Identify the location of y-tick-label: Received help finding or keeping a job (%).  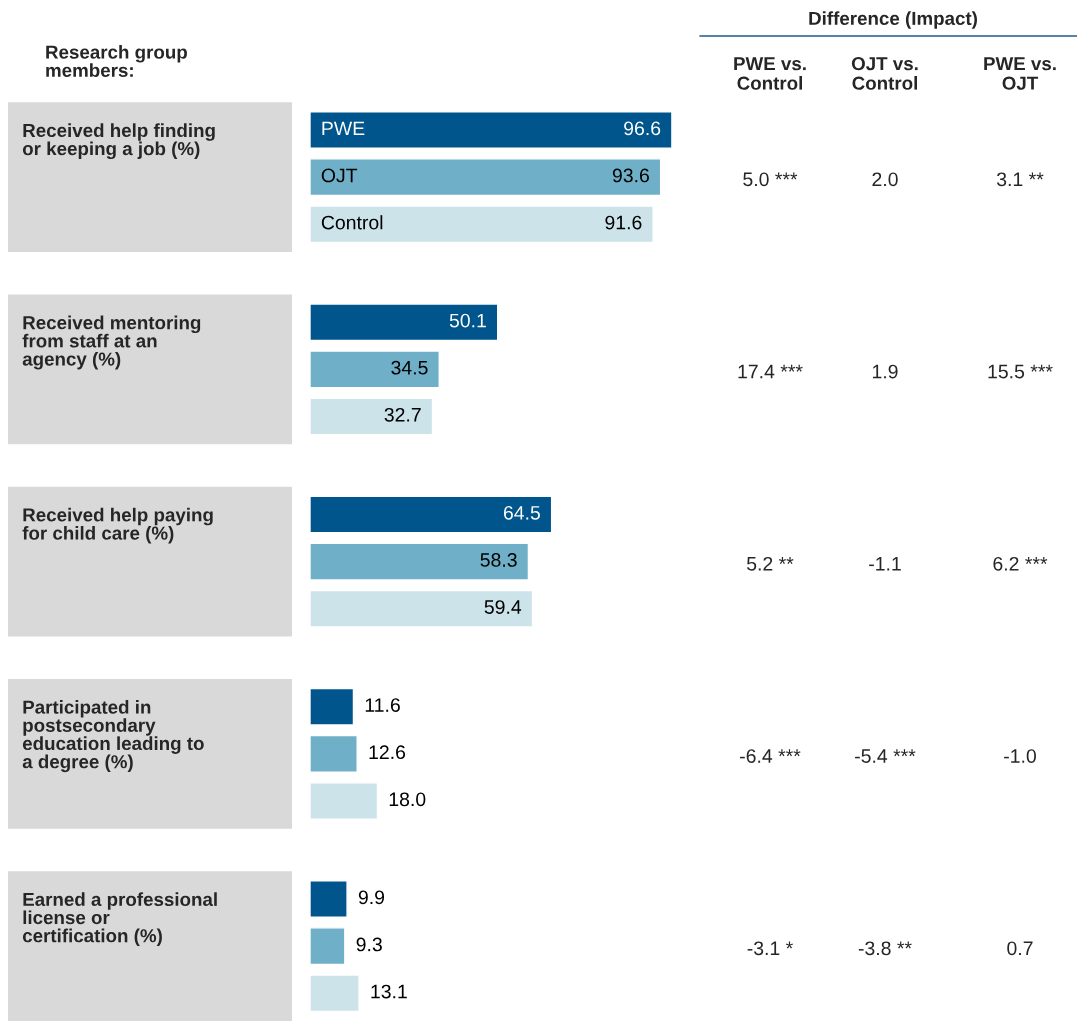
(118, 141).